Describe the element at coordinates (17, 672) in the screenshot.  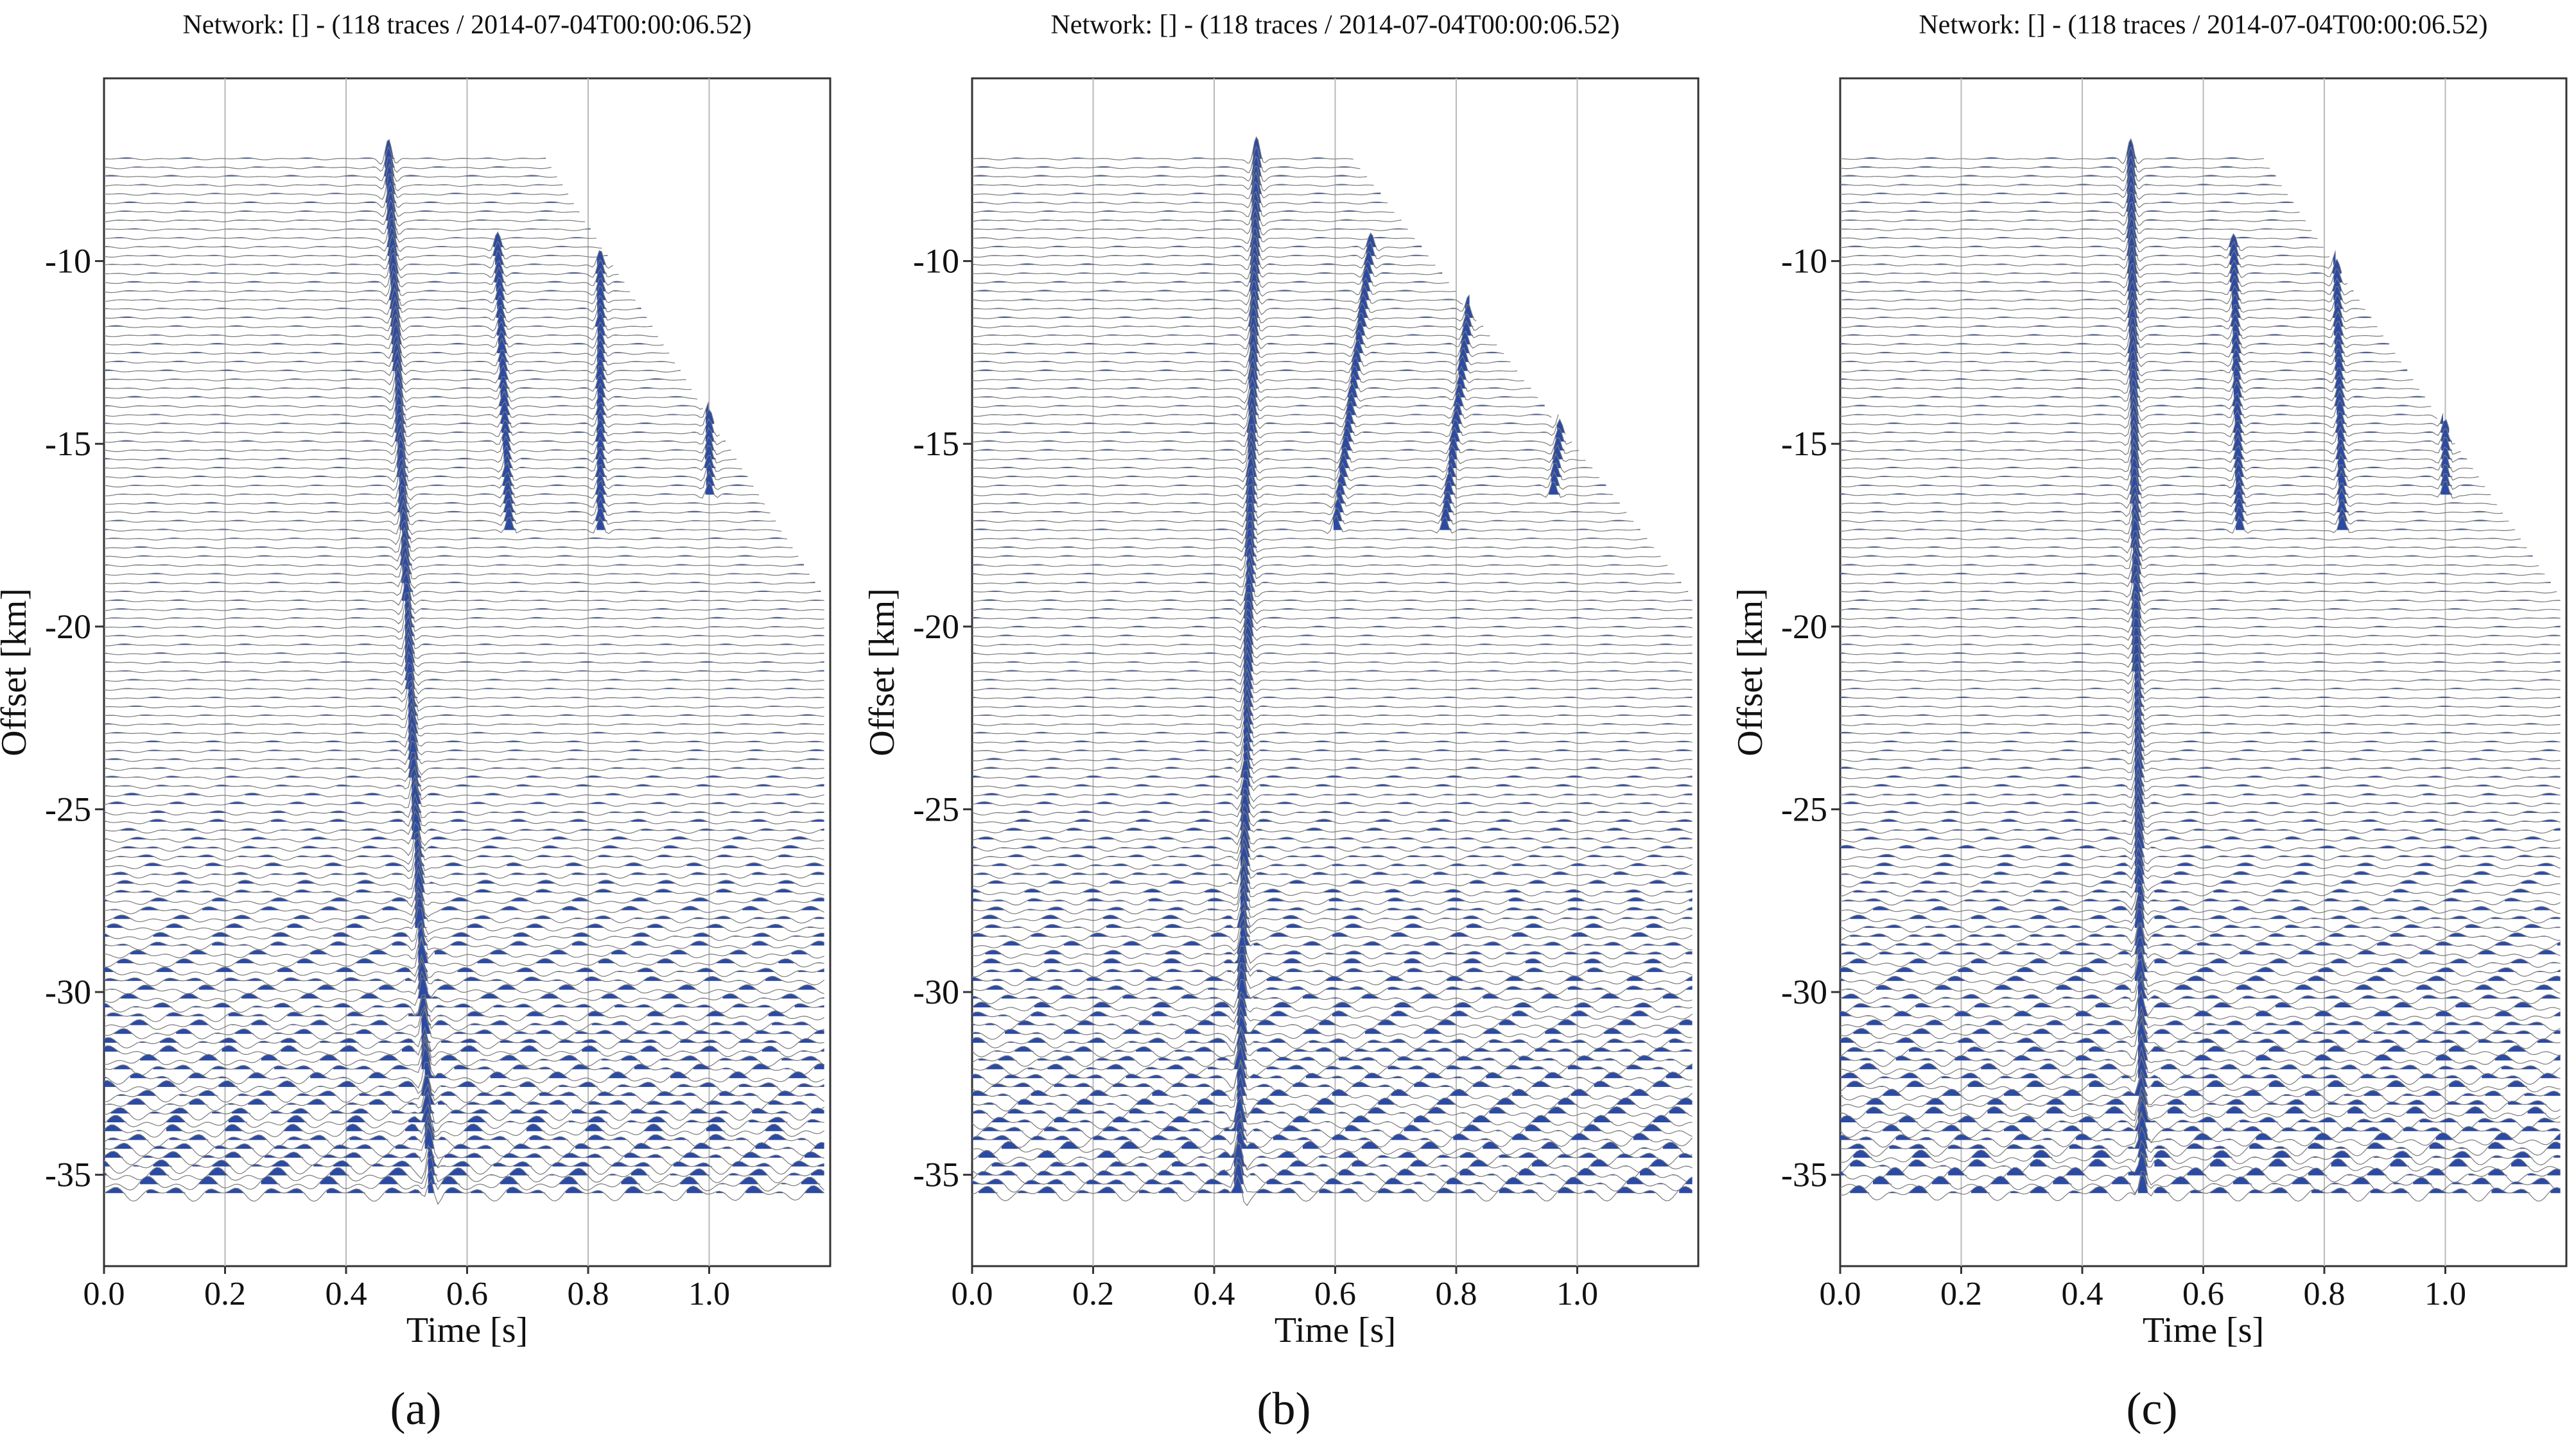
I see `y-axis-label: Offset [km]` at that location.